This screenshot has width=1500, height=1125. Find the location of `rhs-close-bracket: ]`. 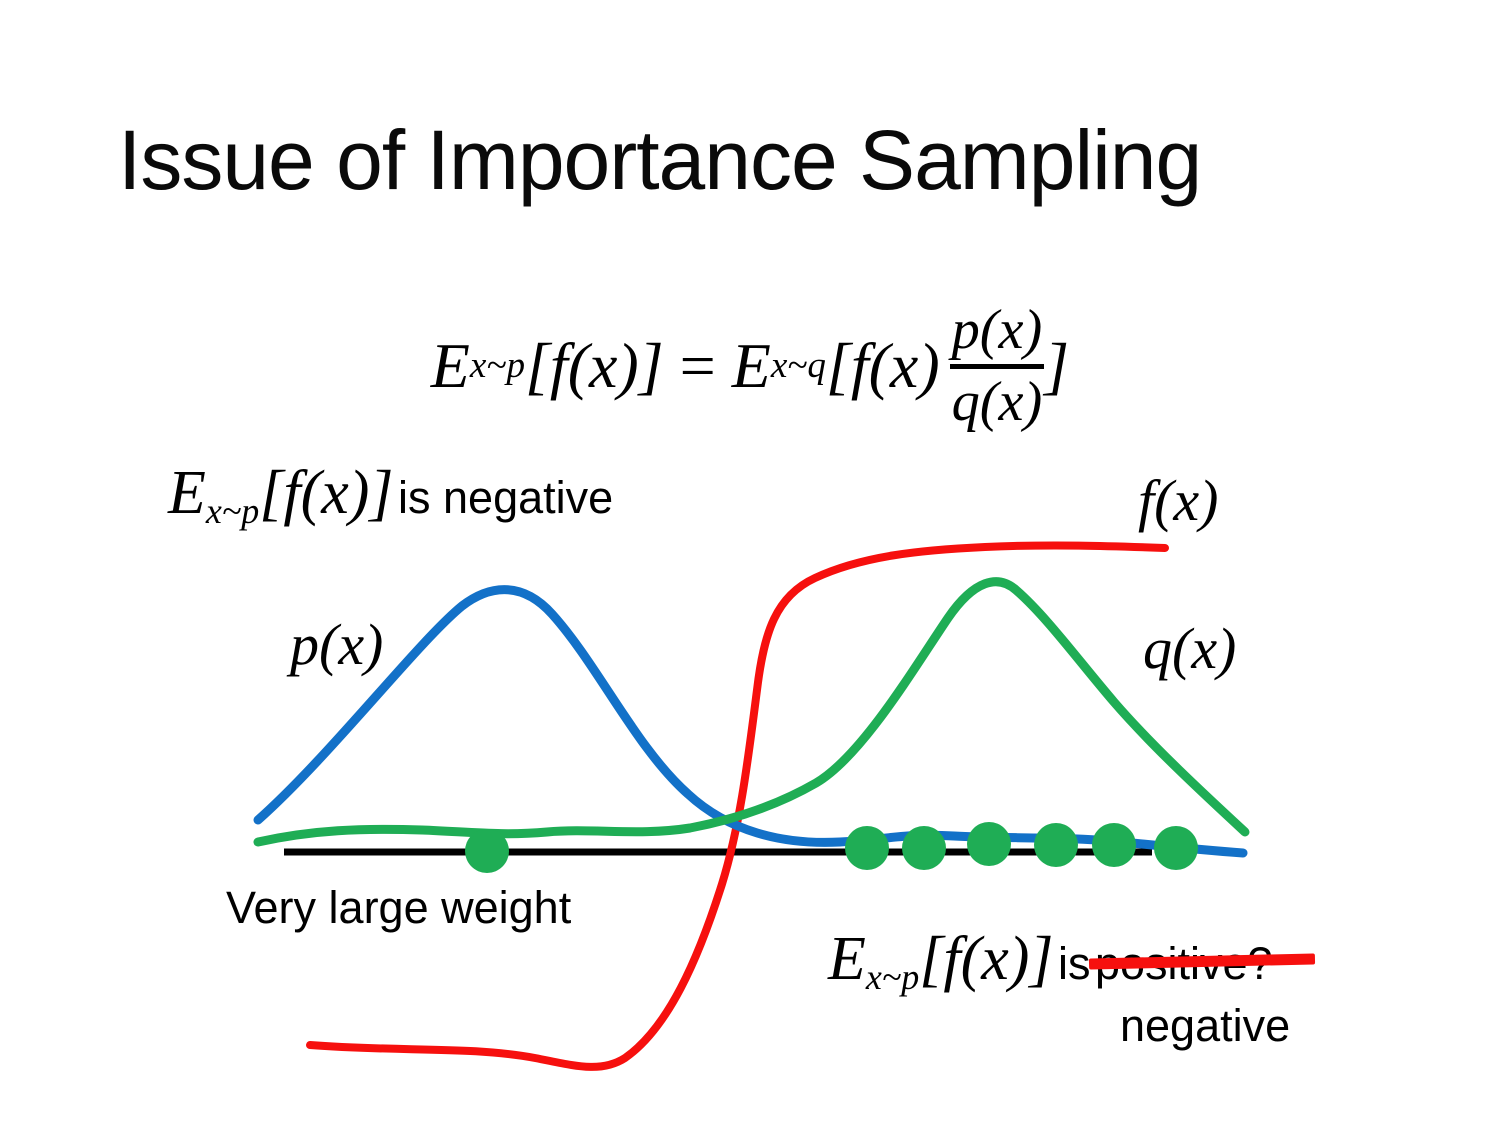

rhs-close-bracket: ] is located at coordinates (1057, 365).